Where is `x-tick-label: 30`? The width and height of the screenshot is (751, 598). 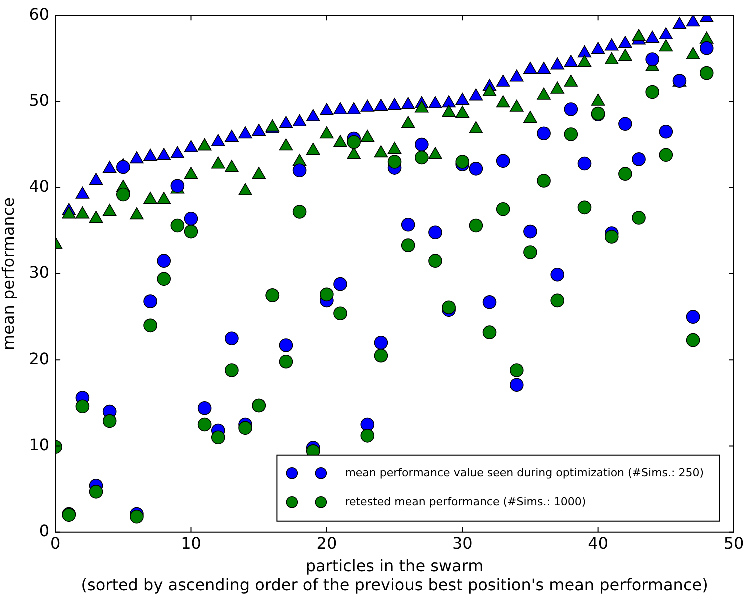
x-tick-label: 30 is located at coordinates (462, 544).